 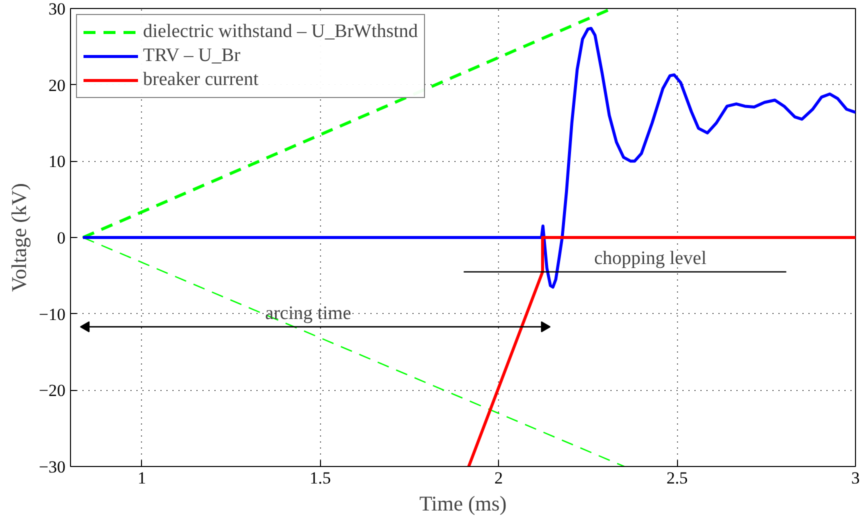 What do you see at coordinates (18, 237) in the screenshot?
I see `y-axis-title: Voltage (kV)` at bounding box center [18, 237].